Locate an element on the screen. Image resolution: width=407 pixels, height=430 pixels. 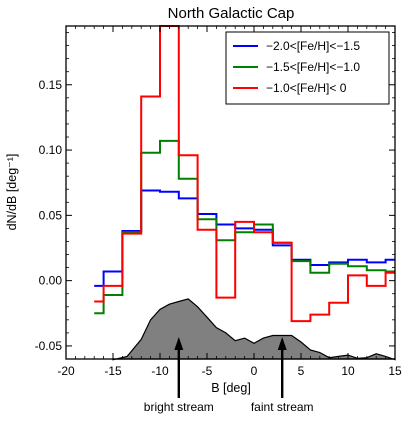
annotation-label: faint stream is located at coordinates (282, 407).